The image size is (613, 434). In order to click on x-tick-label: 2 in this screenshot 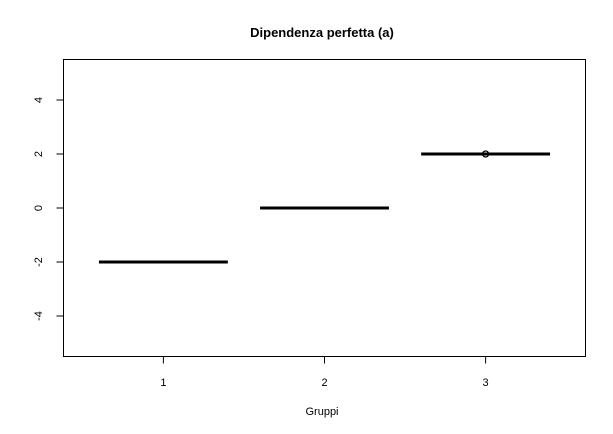, I will do `click(324, 383)`.